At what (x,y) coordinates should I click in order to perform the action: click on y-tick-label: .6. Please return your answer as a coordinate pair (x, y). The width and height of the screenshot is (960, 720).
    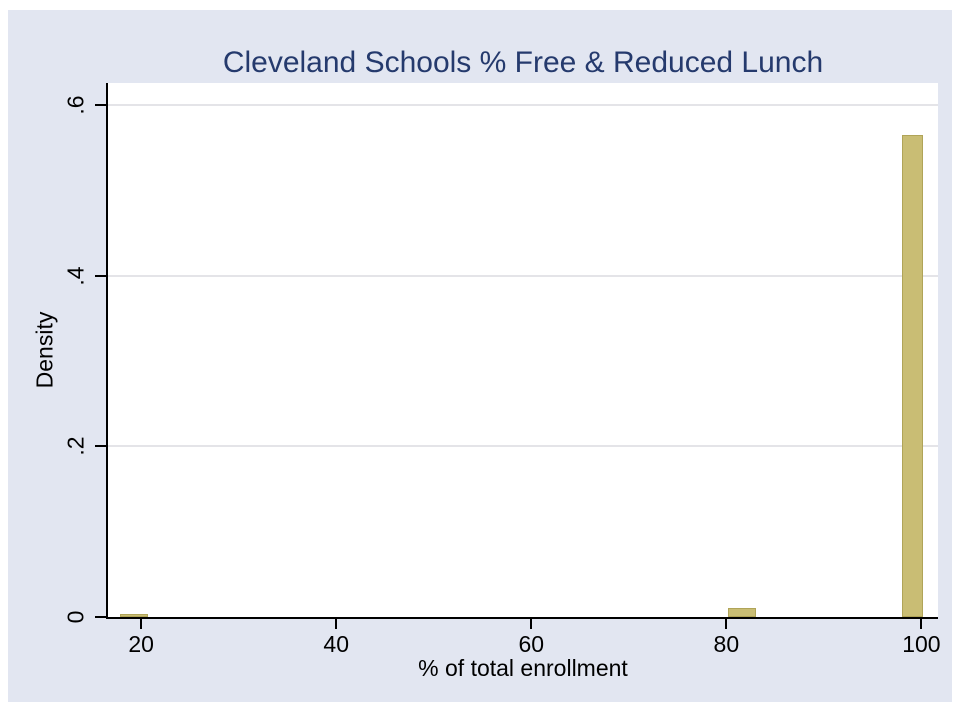
    Looking at the image, I should click on (75, 105).